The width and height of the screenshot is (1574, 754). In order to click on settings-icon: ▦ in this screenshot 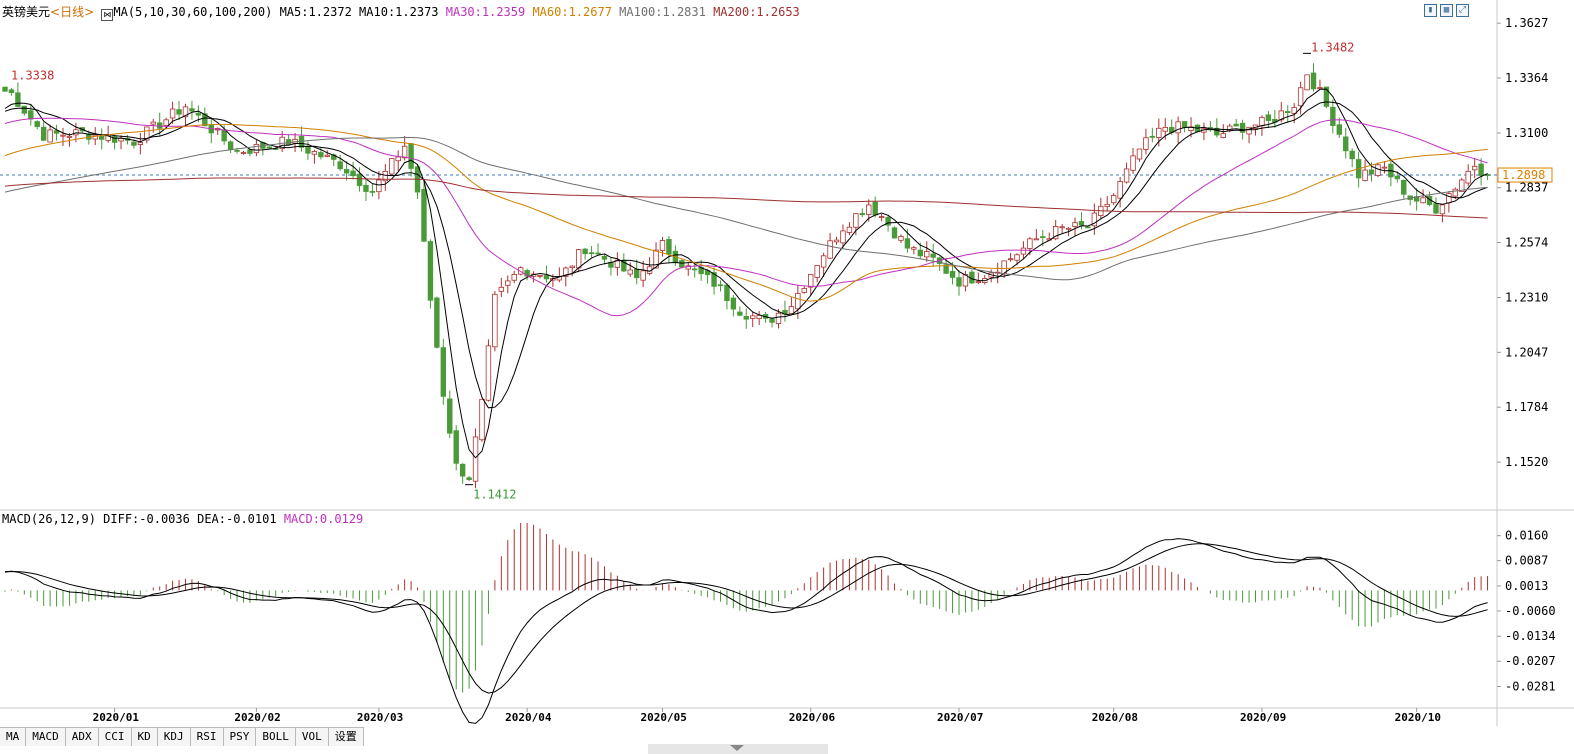, I will do `click(1446, 10)`.